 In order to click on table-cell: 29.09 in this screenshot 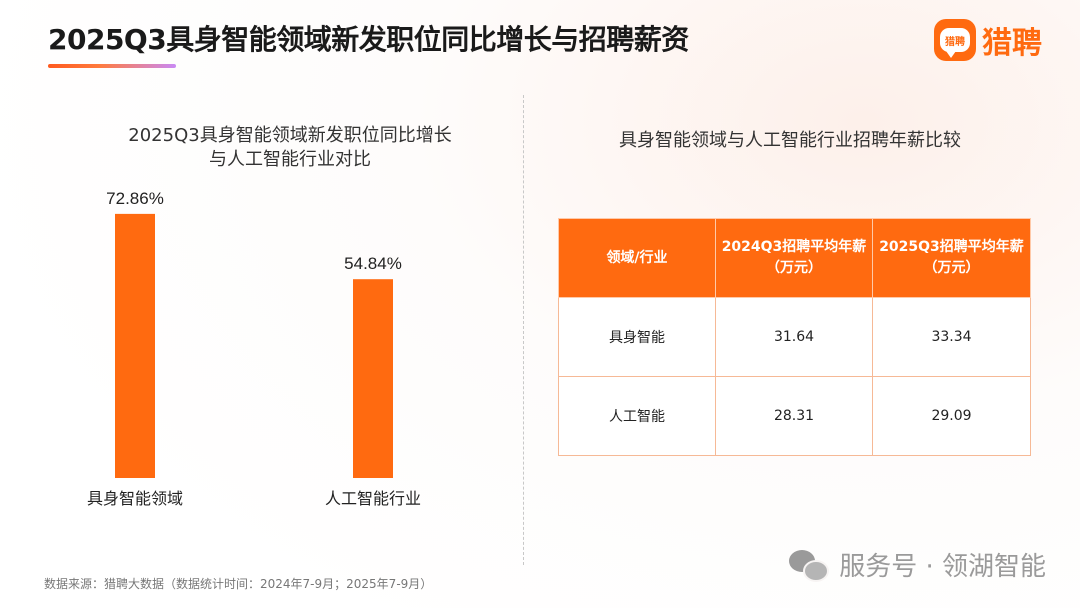, I will do `click(951, 416)`.